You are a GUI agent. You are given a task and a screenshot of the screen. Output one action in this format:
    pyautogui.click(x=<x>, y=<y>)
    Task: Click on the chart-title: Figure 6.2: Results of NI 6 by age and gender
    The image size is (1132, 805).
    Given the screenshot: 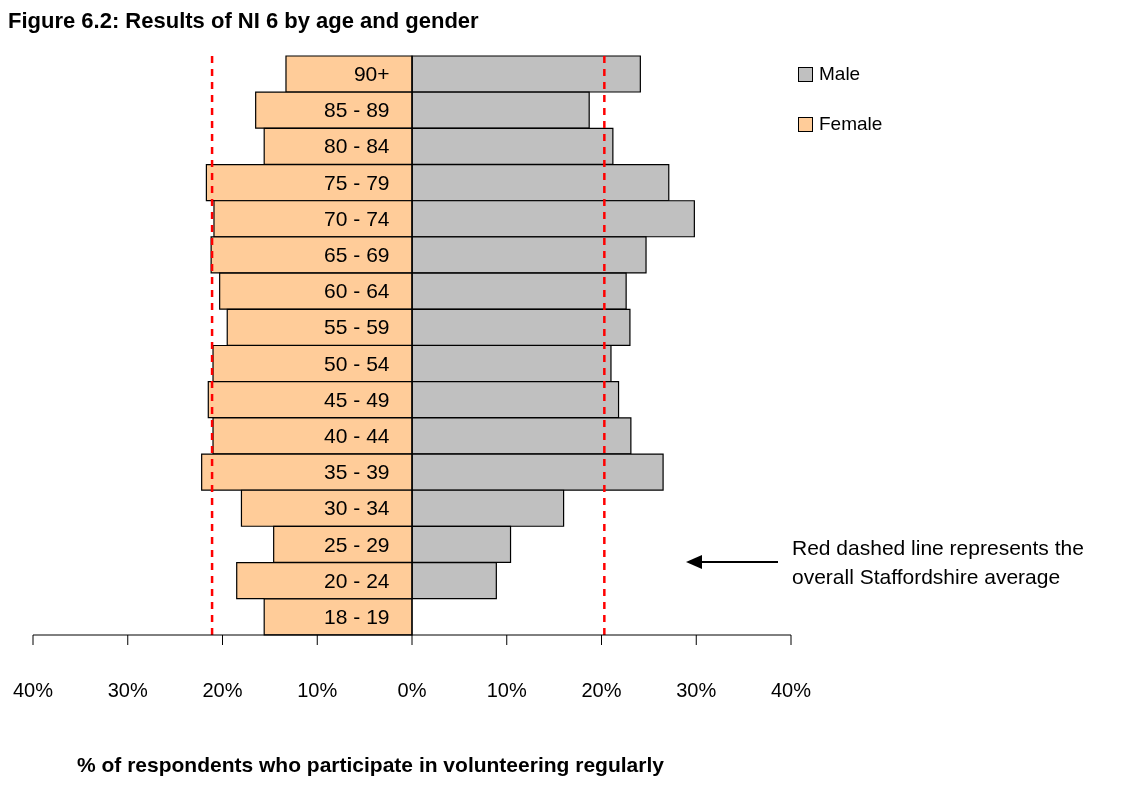 What is the action you would take?
    pyautogui.click(x=243, y=21)
    